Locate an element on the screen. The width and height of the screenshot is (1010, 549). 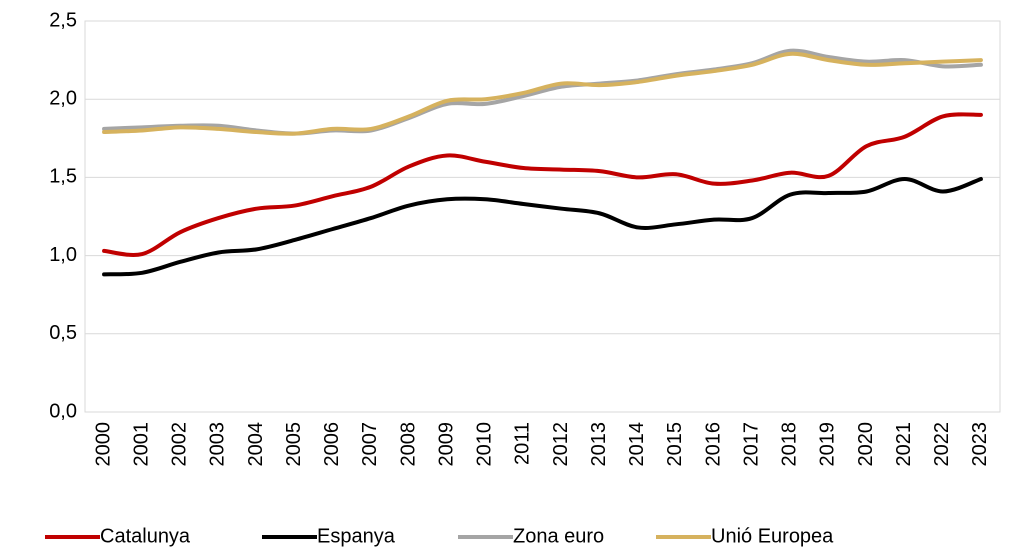
x-tick-label: 2023 is located at coordinates (980, 444).